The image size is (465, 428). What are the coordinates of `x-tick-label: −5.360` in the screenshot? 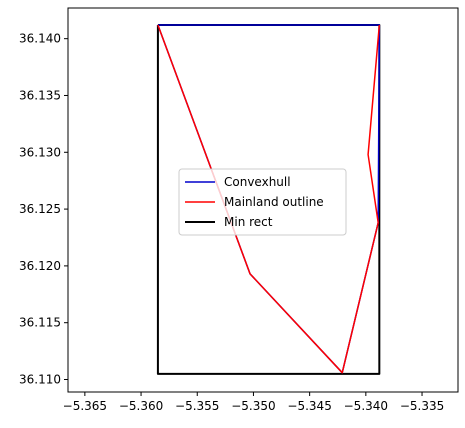 It's located at (141, 406).